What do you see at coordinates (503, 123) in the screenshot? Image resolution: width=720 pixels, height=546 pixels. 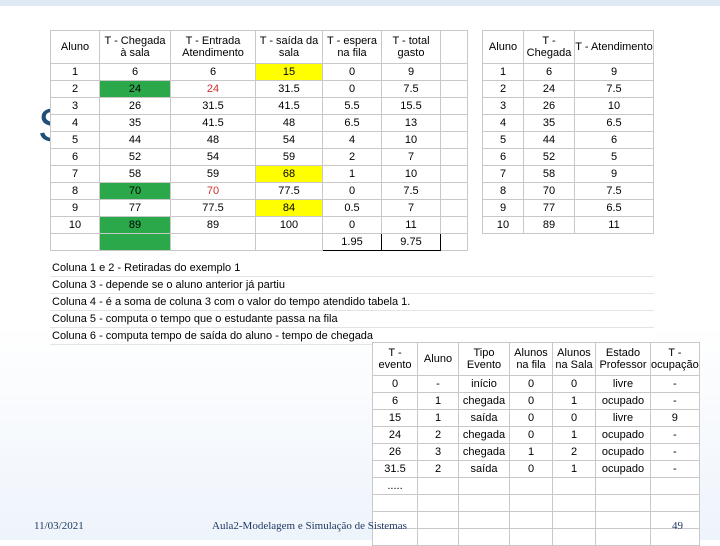 I see `cell-aluno: 4` at bounding box center [503, 123].